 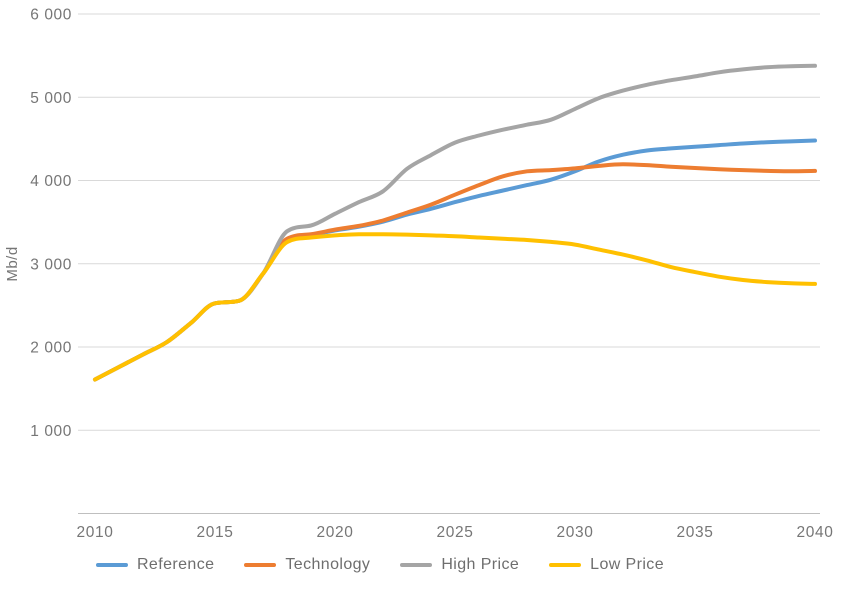 I want to click on legend-item-low-price: Low Price, so click(x=606, y=565).